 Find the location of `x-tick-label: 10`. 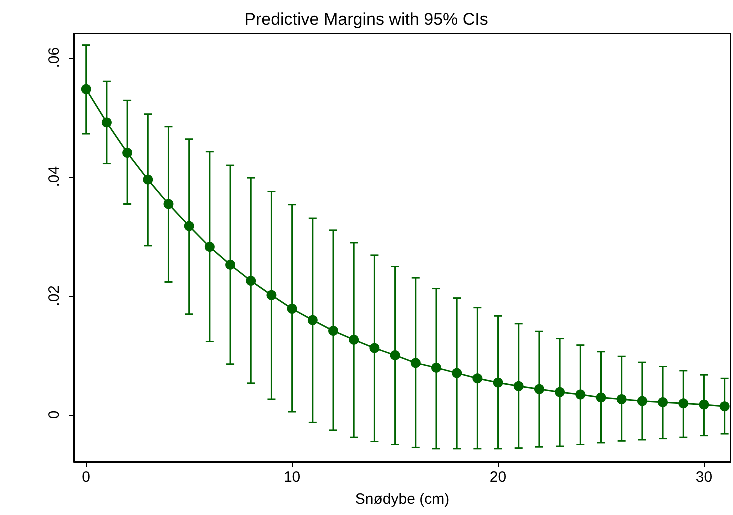

x-tick-label: 10 is located at coordinates (292, 477).